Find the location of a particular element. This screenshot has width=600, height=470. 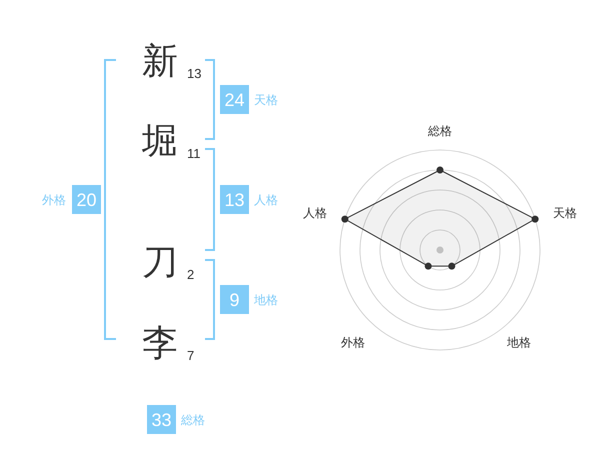

data-label: 9 is located at coordinates (234, 300).